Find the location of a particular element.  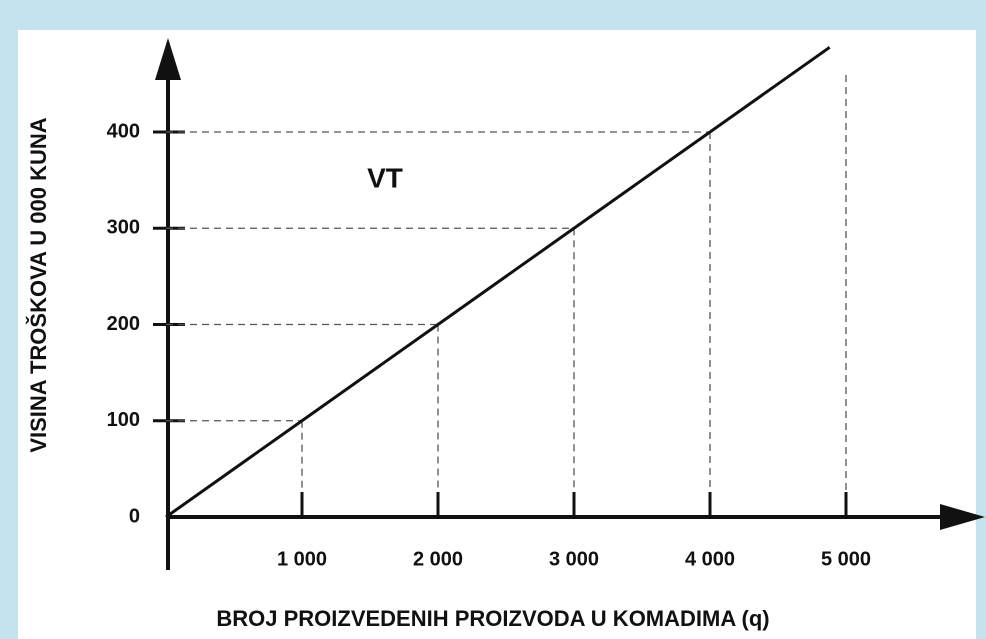

y-axis-title: VISINA TROŠKOVA U 000 KUNA is located at coordinates (38, 284).